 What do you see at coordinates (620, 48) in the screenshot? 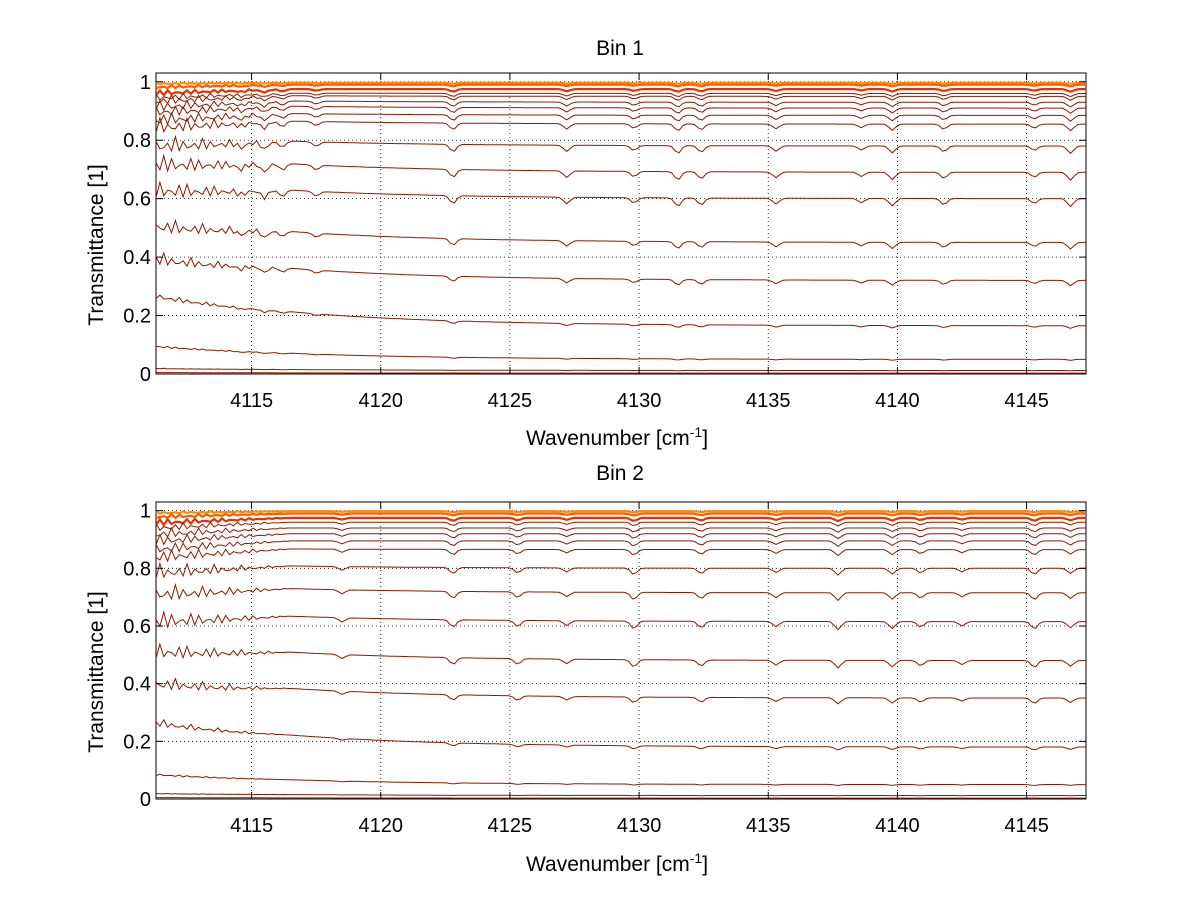
I see `chart-title: Bin 1` at bounding box center [620, 48].